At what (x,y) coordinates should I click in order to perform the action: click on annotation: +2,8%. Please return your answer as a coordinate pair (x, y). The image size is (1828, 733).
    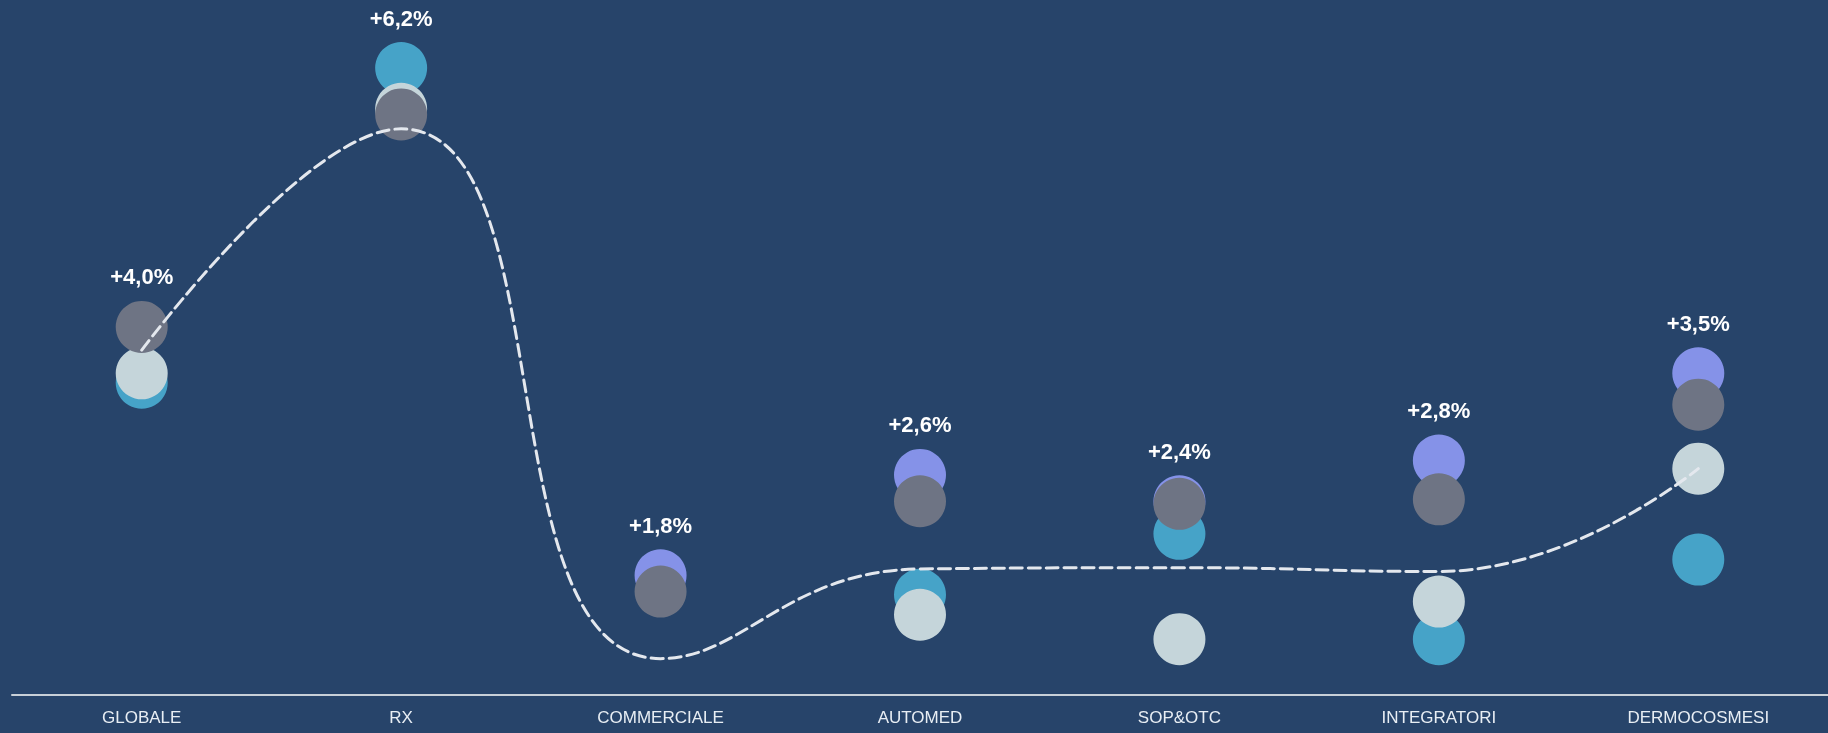
    Looking at the image, I should click on (1439, 410).